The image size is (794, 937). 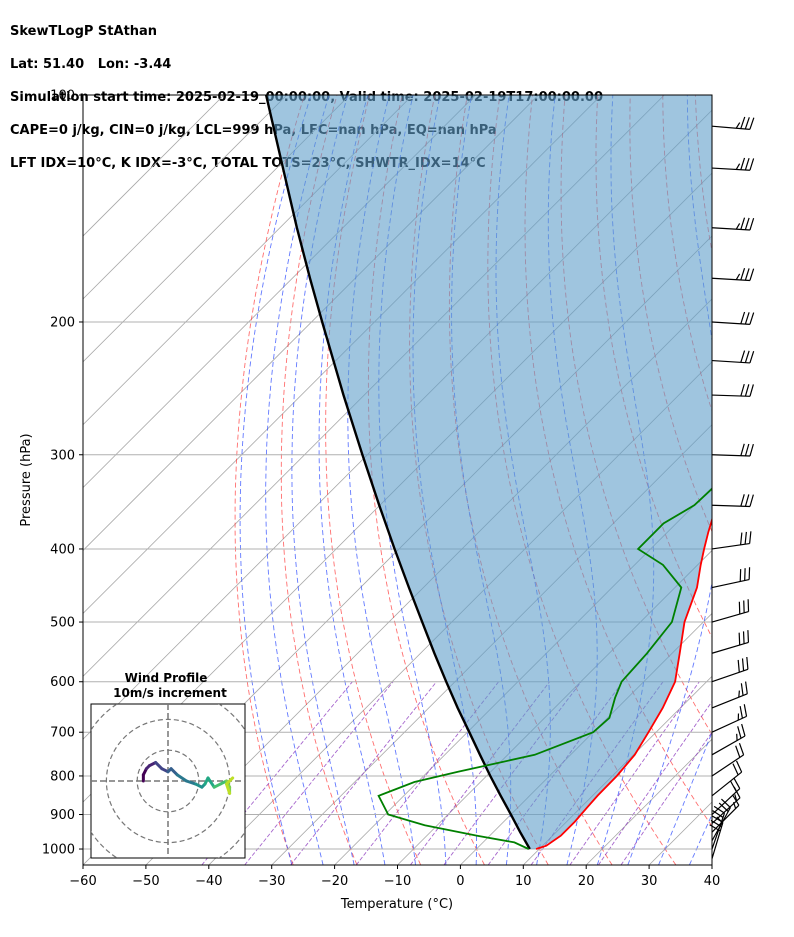 I want to click on temperature-profile, so click(x=623, y=683).